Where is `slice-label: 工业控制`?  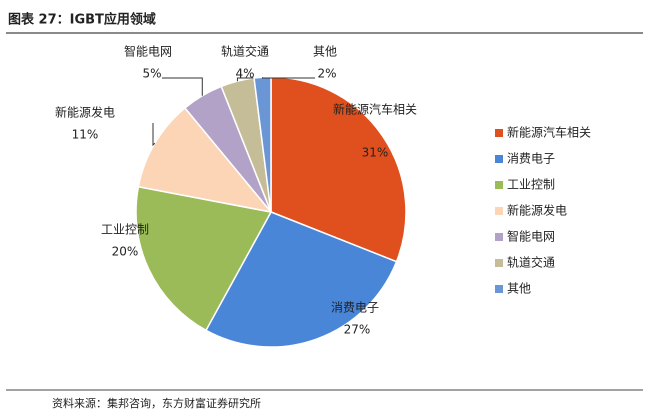
slice-label: 工业控制 is located at coordinates (125, 230).